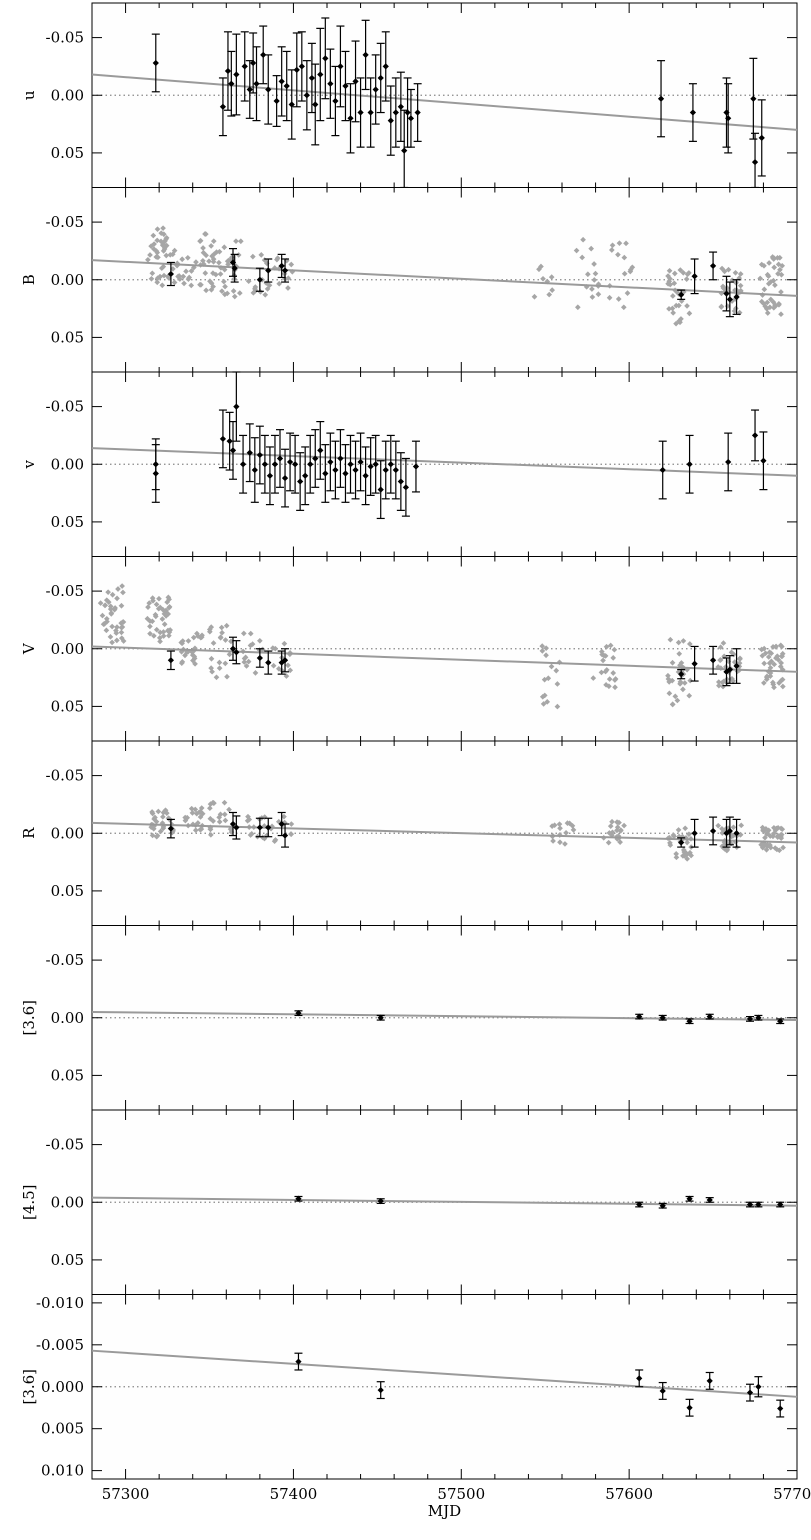 The image size is (811, 1540). What do you see at coordinates (792, 1494) in the screenshot?
I see `x-tick-label: 57700` at bounding box center [792, 1494].